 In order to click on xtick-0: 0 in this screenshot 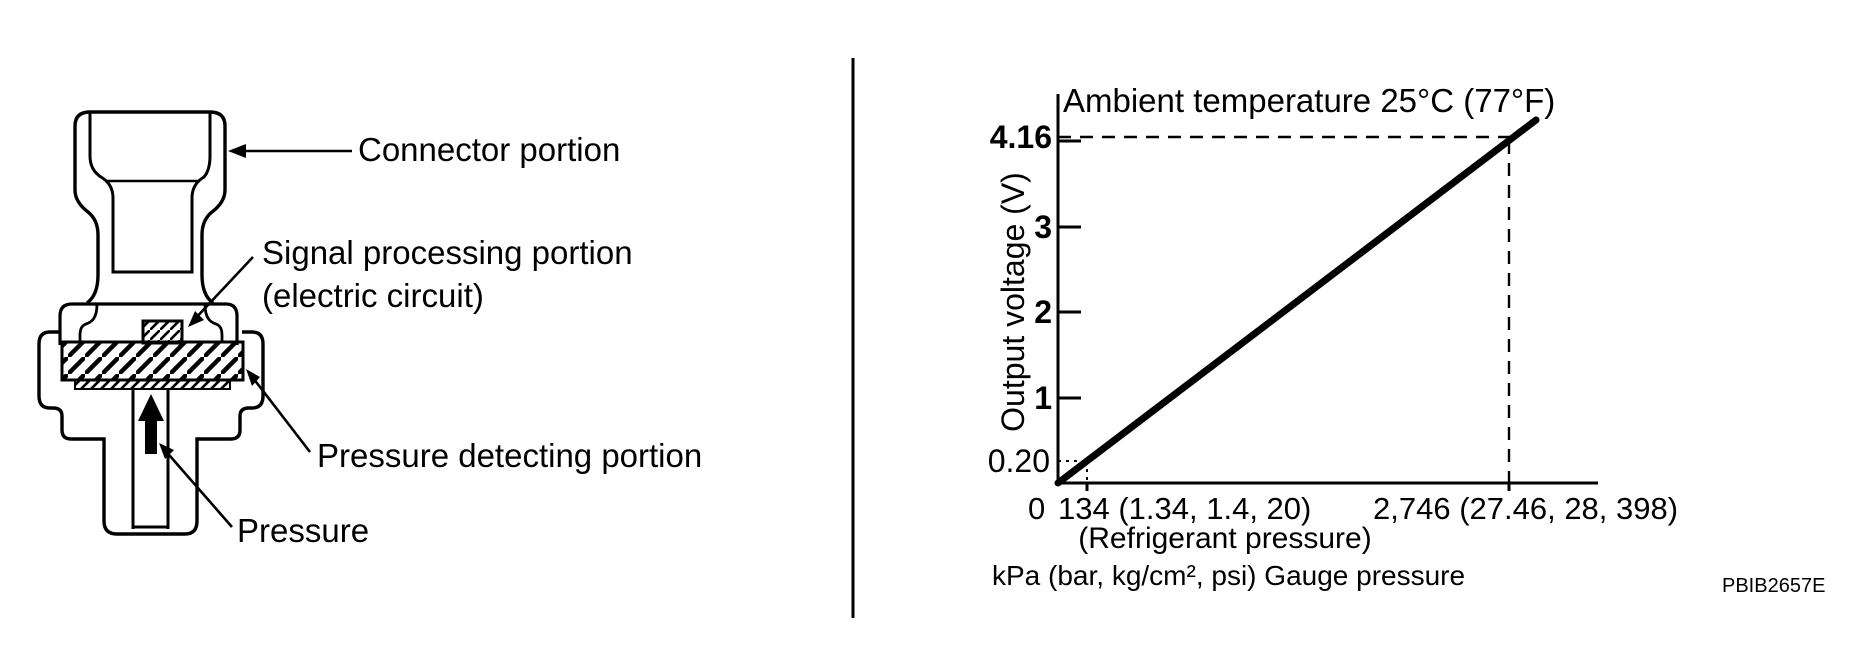, I will do `click(1037, 508)`.